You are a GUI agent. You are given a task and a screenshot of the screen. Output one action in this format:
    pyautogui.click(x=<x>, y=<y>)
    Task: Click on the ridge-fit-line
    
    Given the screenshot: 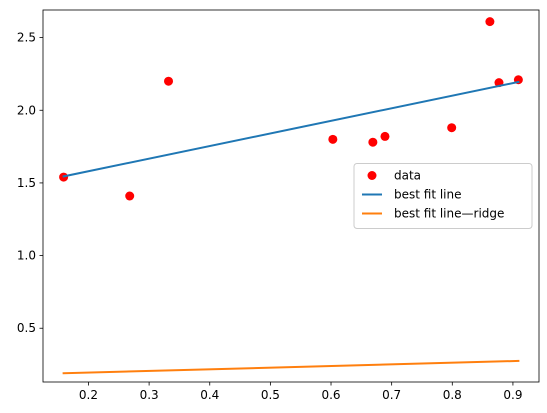 What is the action you would take?
    pyautogui.click(x=291, y=367)
    